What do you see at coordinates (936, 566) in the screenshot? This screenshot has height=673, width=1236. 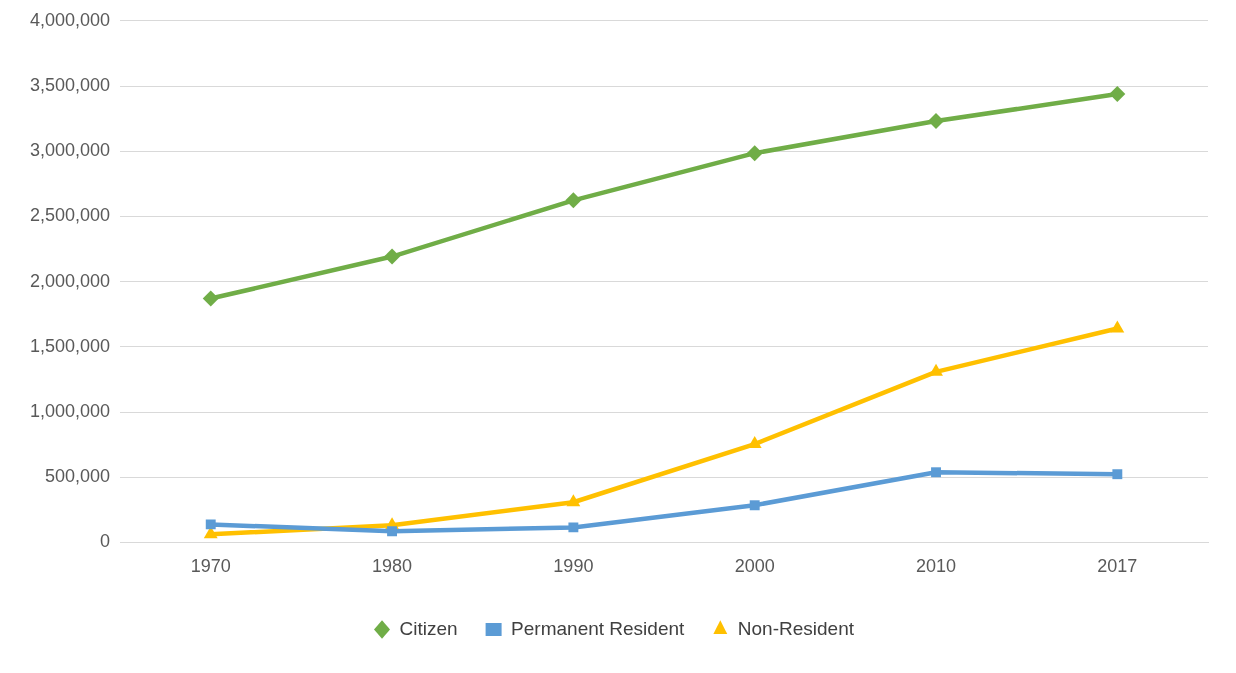 I see `x-tick-label: 2010` at bounding box center [936, 566].